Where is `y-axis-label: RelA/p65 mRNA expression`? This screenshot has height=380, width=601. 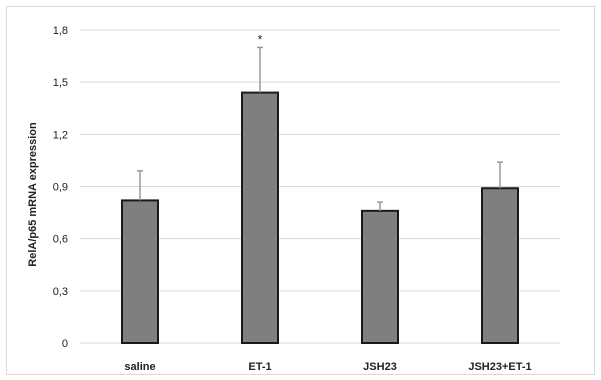
y-axis-label: RelA/p65 mRNA expression is located at coordinates (33, 194).